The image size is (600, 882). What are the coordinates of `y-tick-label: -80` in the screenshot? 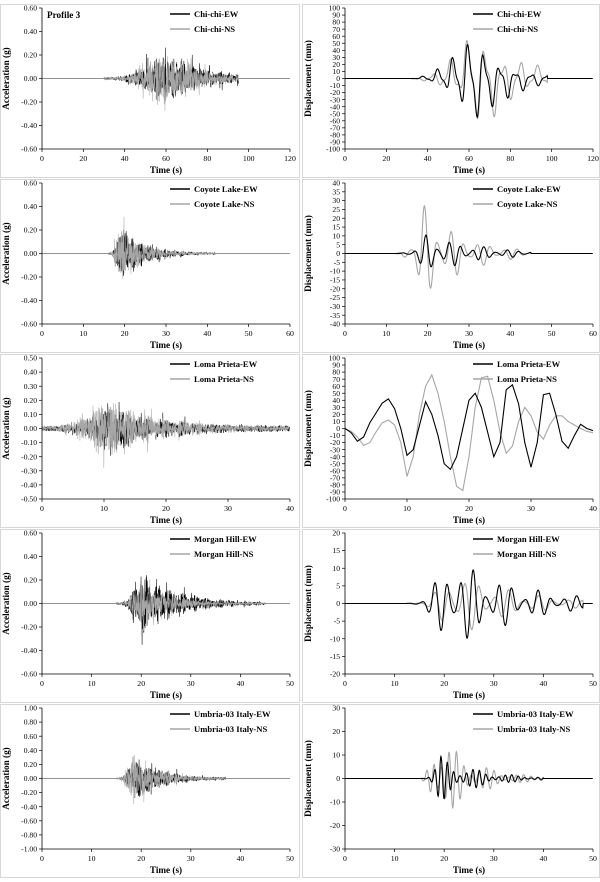 It's located at (335, 485).